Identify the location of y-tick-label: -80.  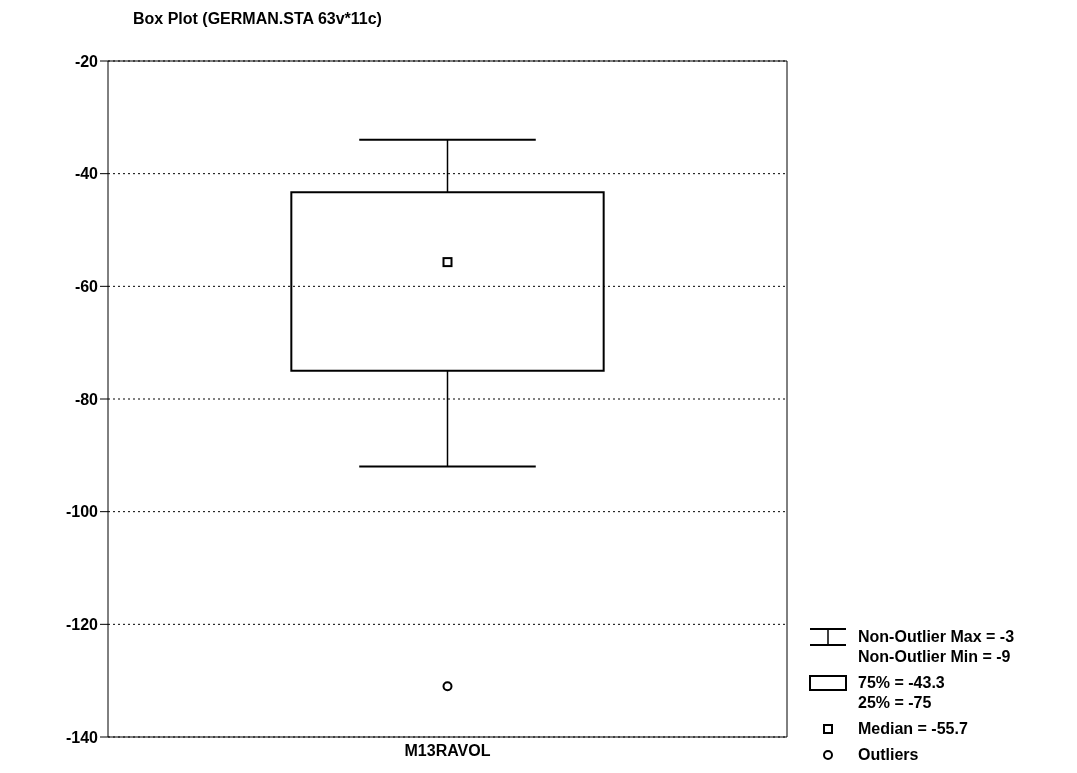
(86, 399).